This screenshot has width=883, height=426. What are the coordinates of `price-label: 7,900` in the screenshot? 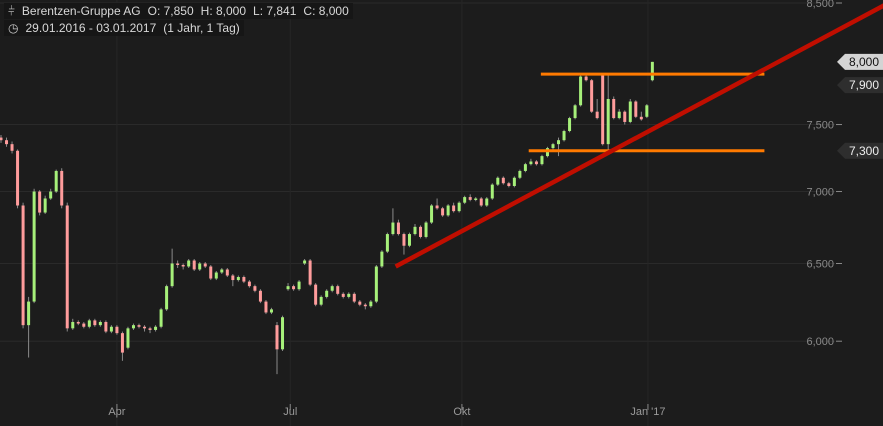 It's located at (864, 85).